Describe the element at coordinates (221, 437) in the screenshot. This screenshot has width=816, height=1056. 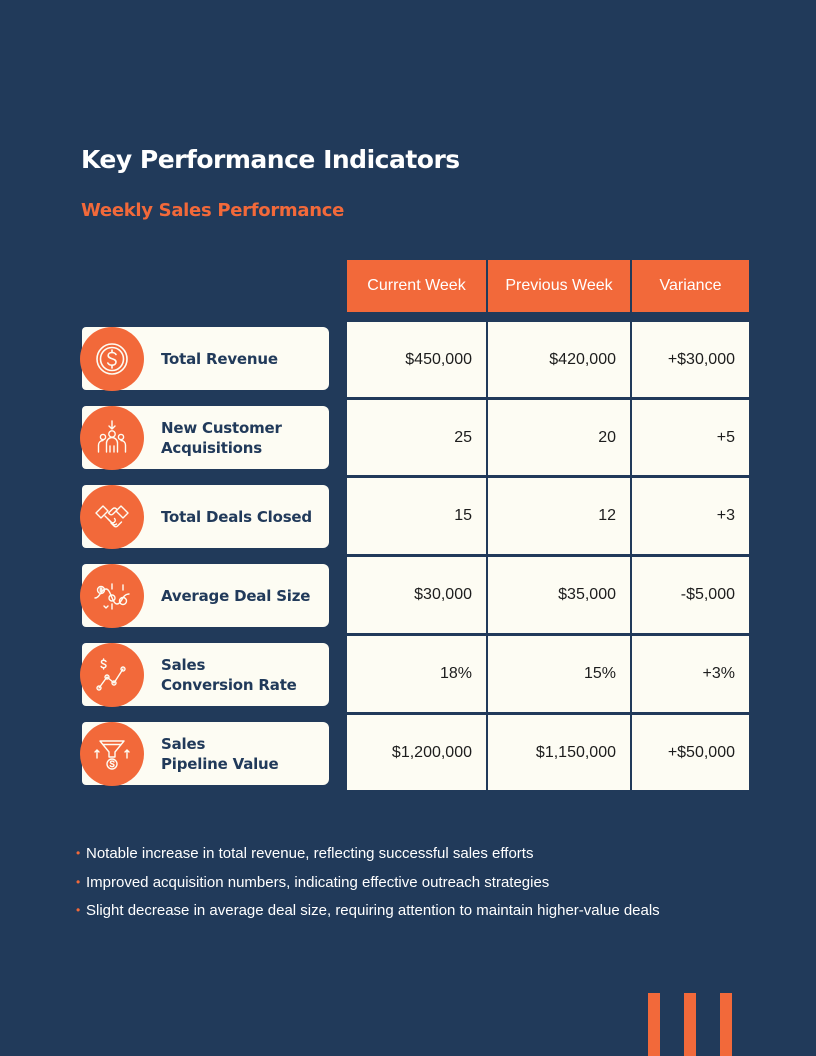
I see `kpi-label: New Customer Acquisitions` at that location.